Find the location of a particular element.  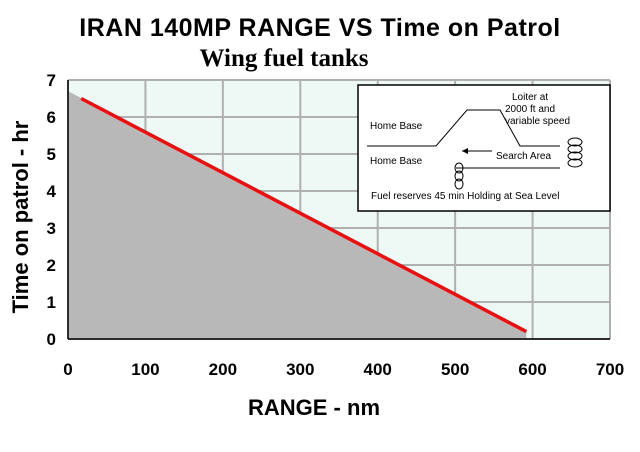

x-tick-label: 600 is located at coordinates (532, 369).